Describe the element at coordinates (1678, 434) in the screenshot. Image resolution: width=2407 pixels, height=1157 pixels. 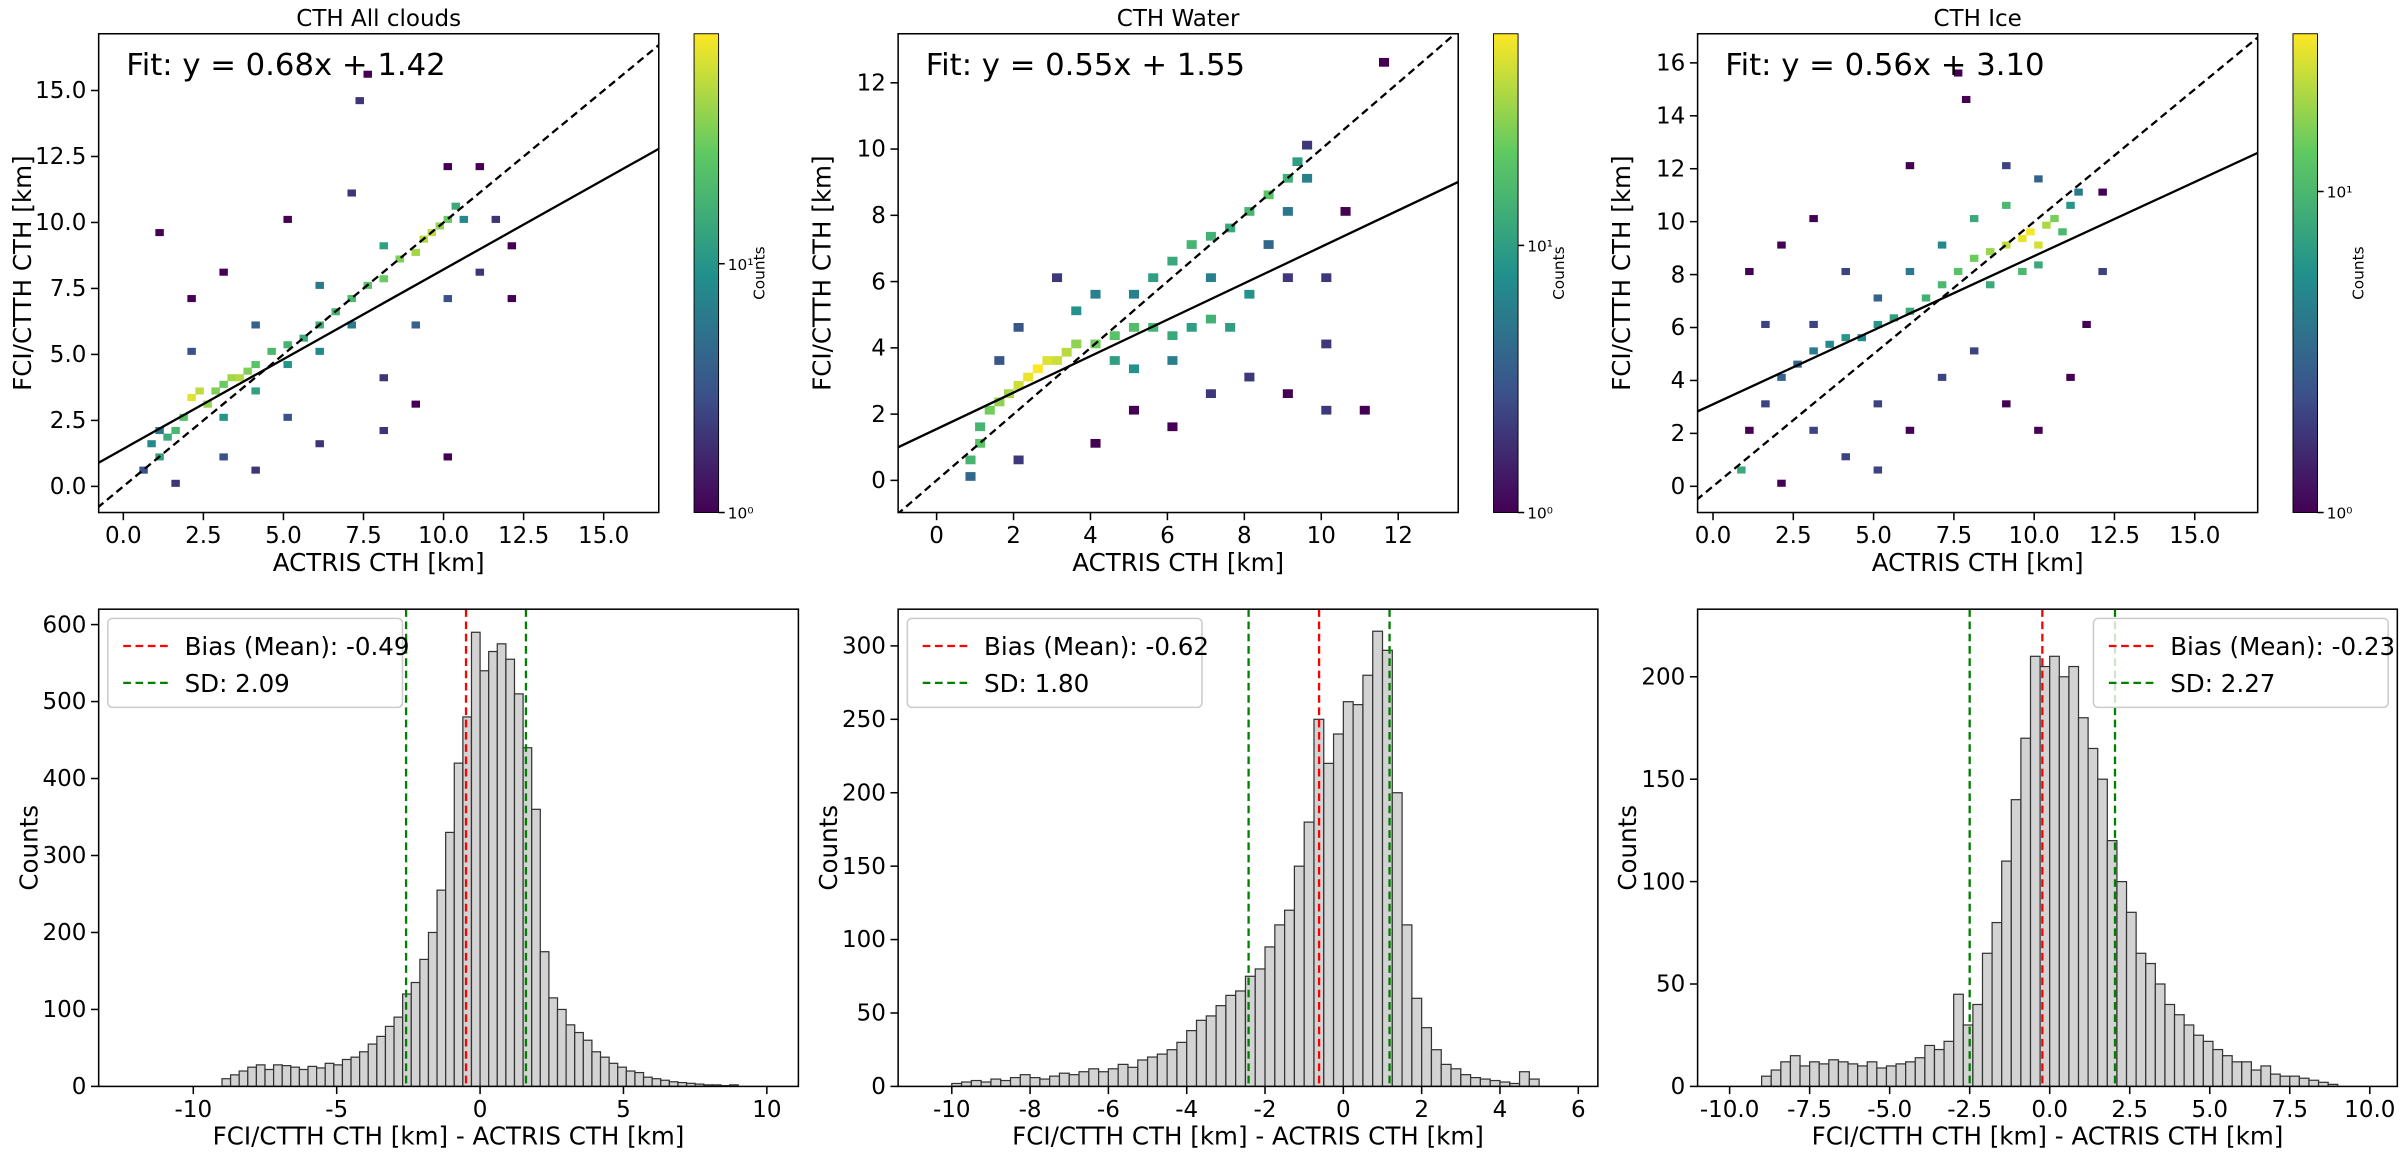
I see `y-tick-label: 2` at that location.